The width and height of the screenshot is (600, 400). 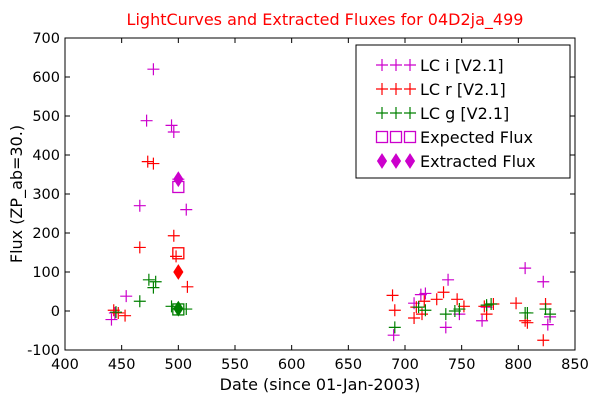 What do you see at coordinates (178, 365) in the screenshot?
I see `x-tick-label: 500` at bounding box center [178, 365].